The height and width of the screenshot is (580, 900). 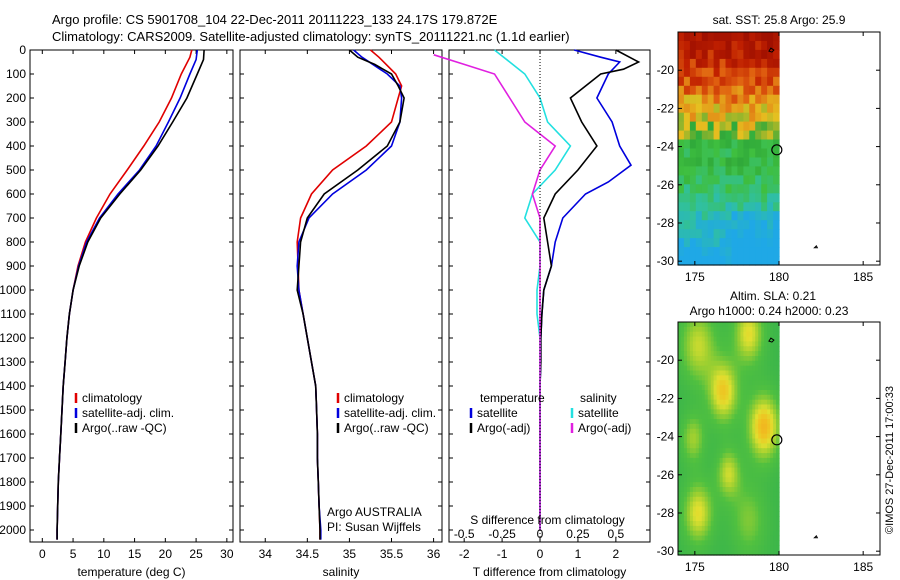 I want to click on sst-map-title: sat. SST: 25.8 Argo: 25.9, so click(x=779, y=20).